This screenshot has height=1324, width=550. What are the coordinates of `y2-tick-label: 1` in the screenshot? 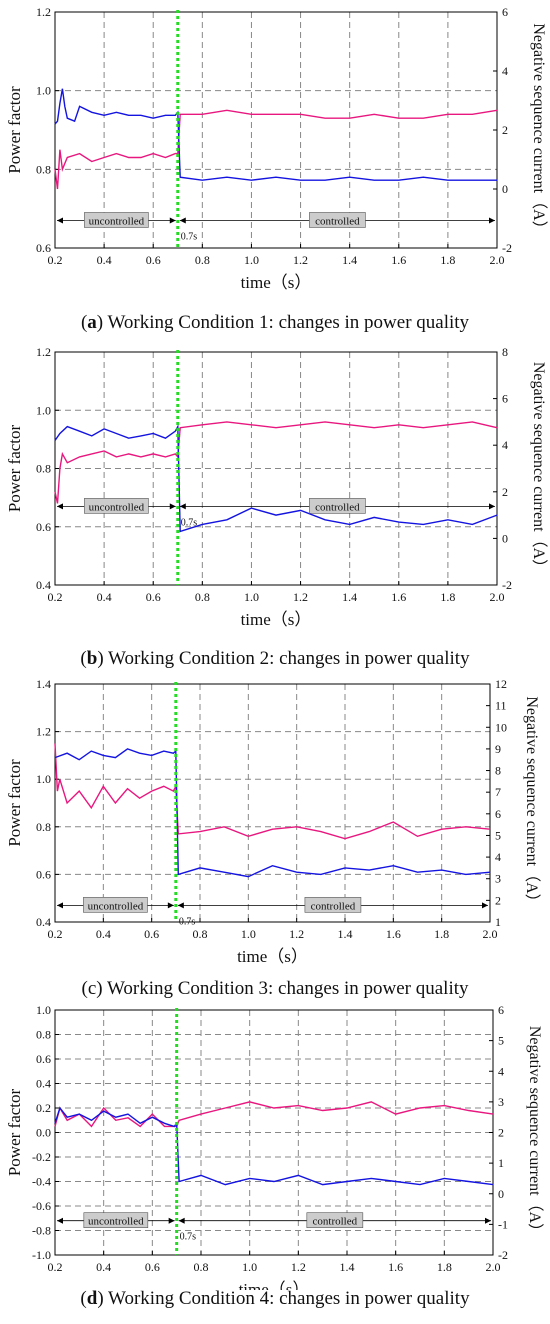 It's located at (498, 922).